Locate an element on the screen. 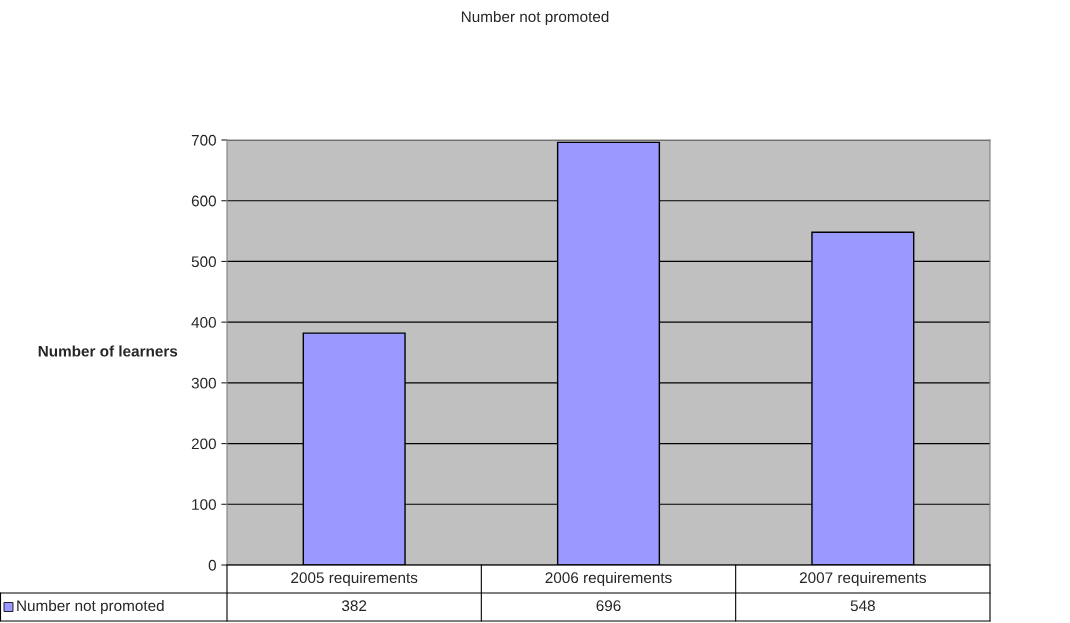 The height and width of the screenshot is (623, 1070). x-tick-label: 2006 requirements is located at coordinates (608, 579).